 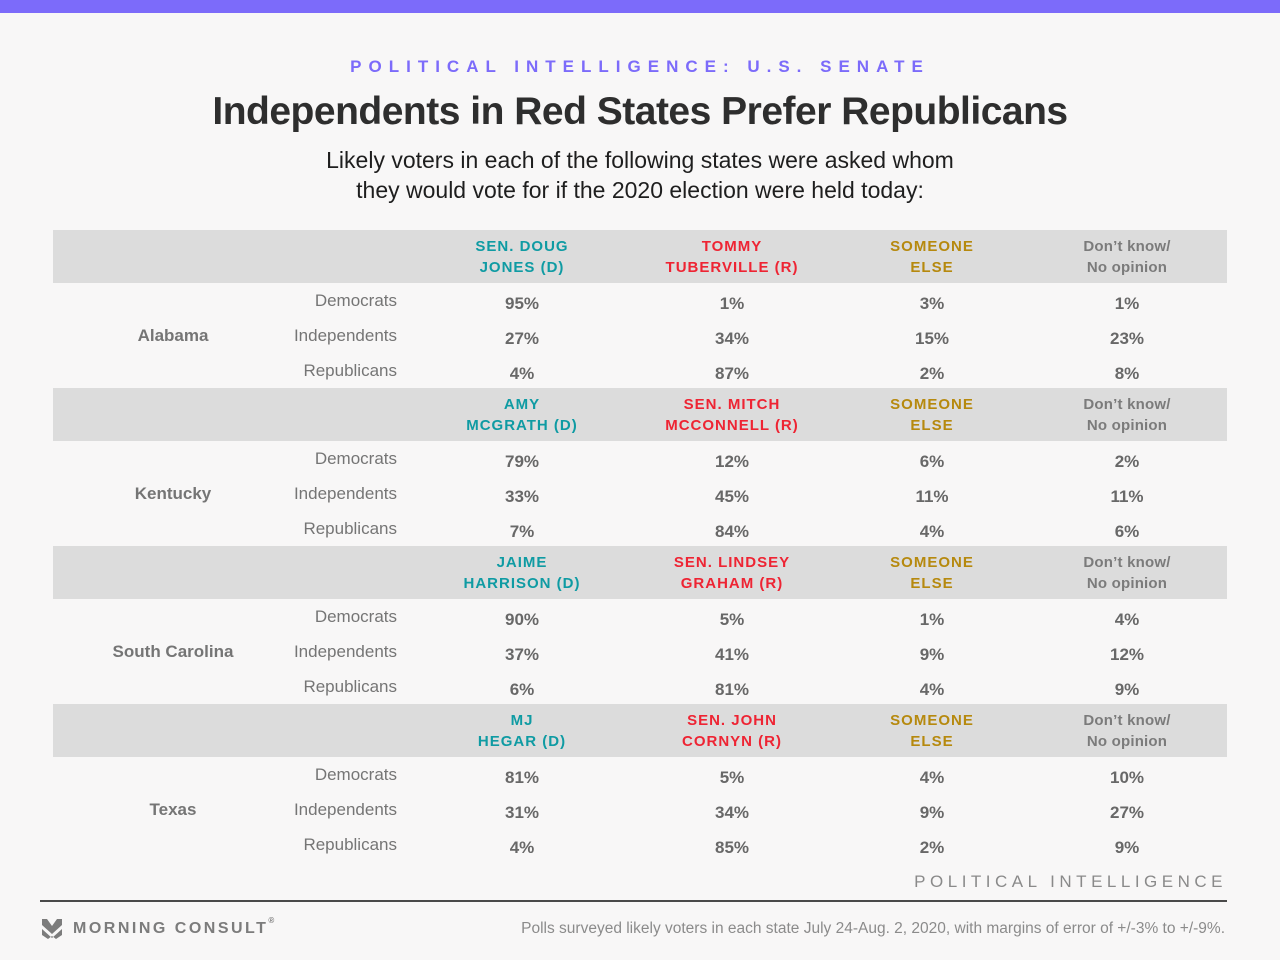 What do you see at coordinates (640, 616) in the screenshot?
I see `poll-row-democrats: Democrats 90% 5% 1% 4%` at bounding box center [640, 616].